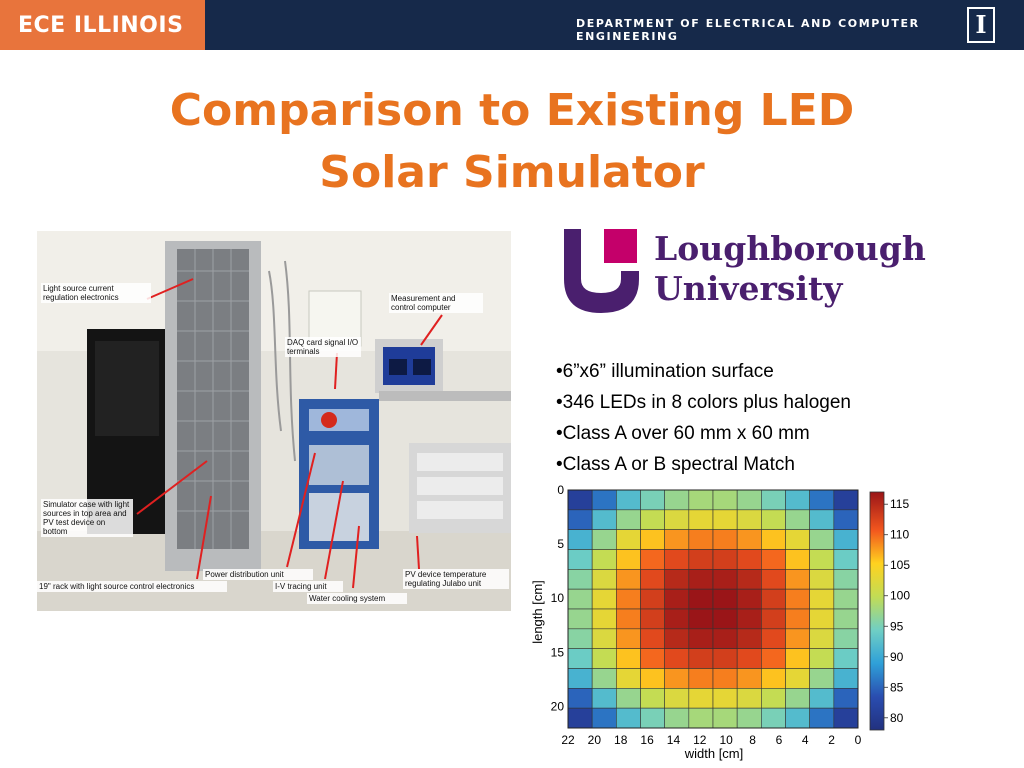 This screenshot has width=1024, height=768. Describe the element at coordinates (900, 565) in the screenshot. I see `colorbar-tick-label: 105` at that location.